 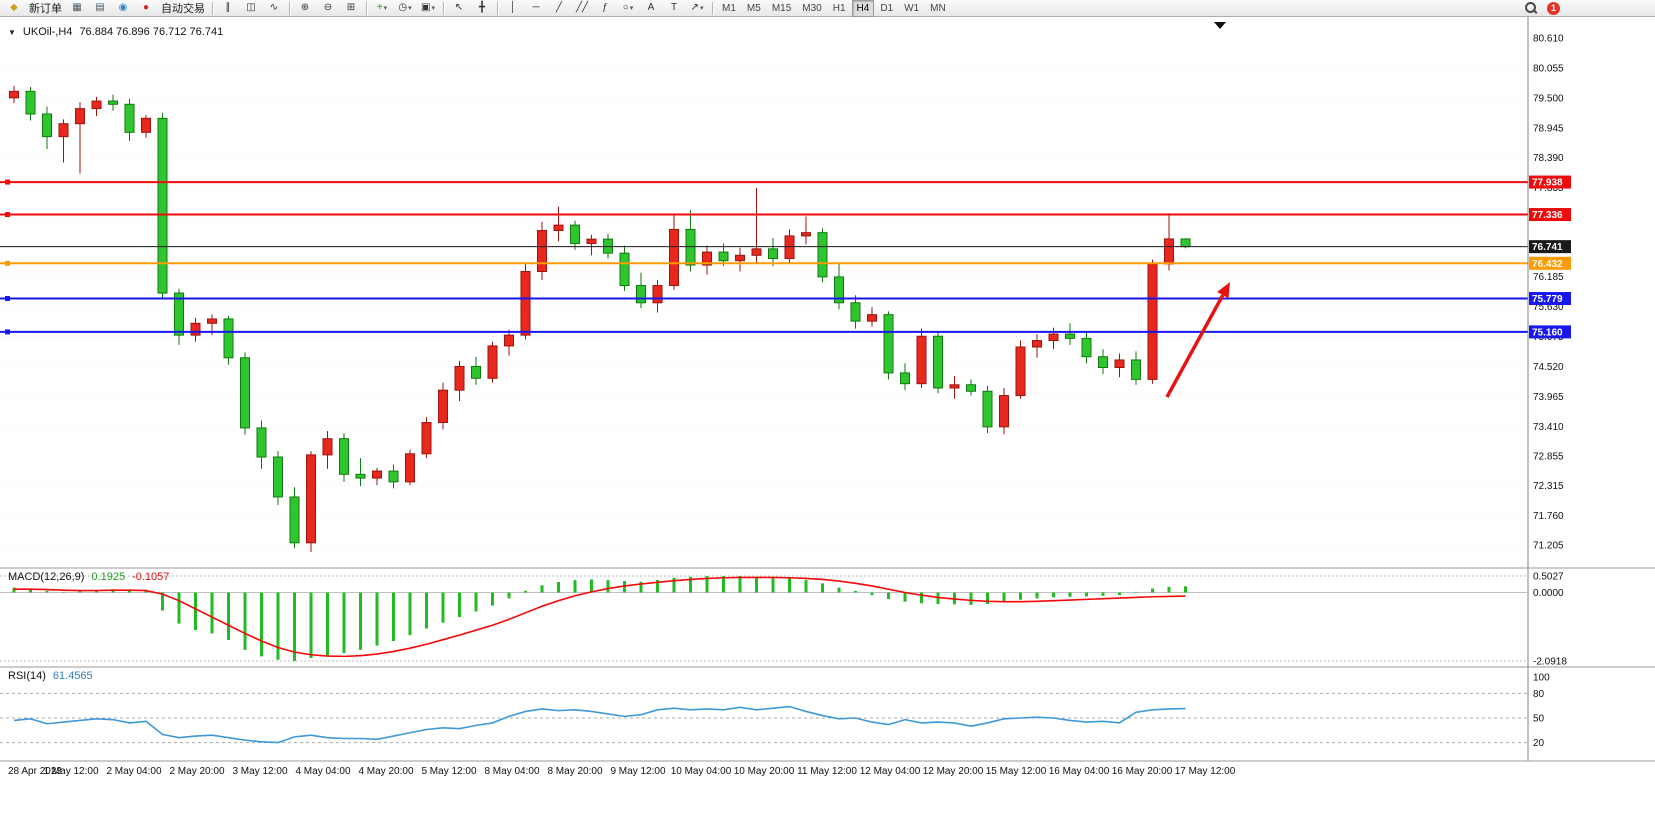 I want to click on horizontal-line-icon: ─, so click(x=536, y=7).